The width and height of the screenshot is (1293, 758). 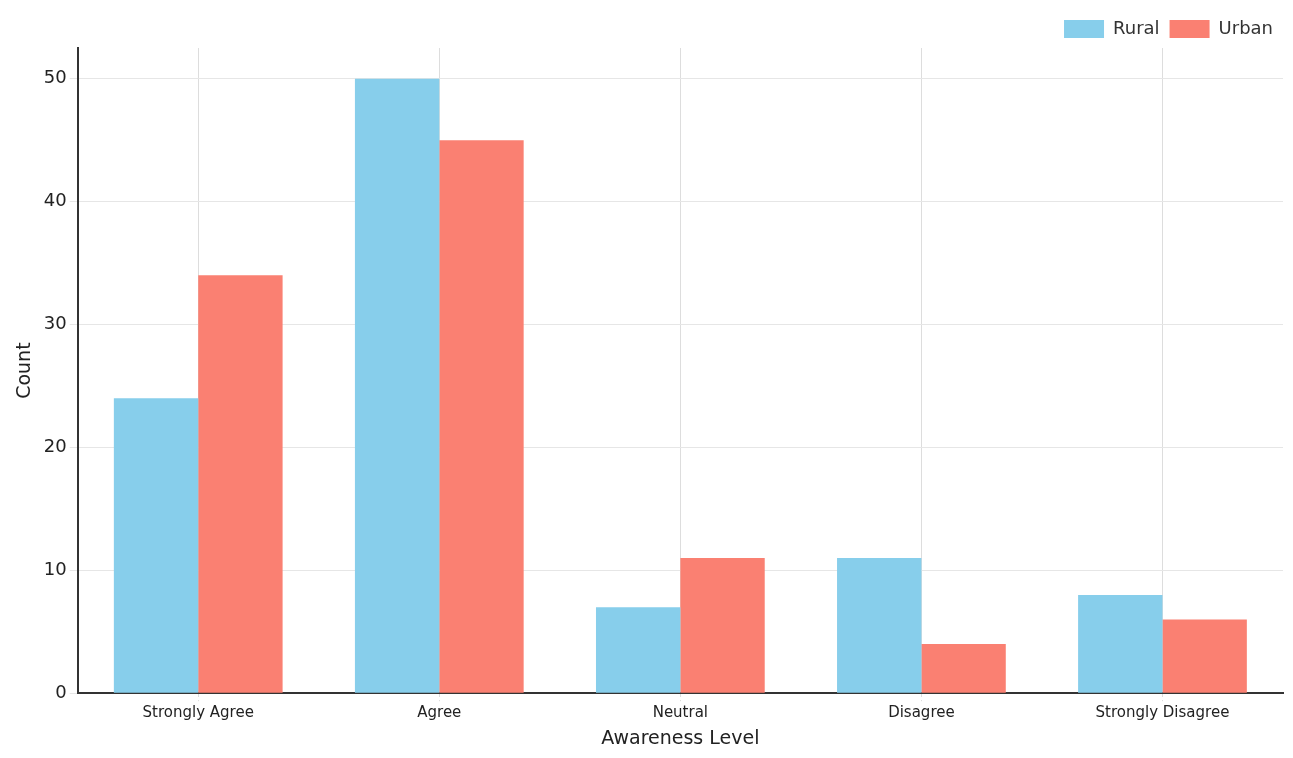 I want to click on y-tick-label: 0, so click(x=61, y=691).